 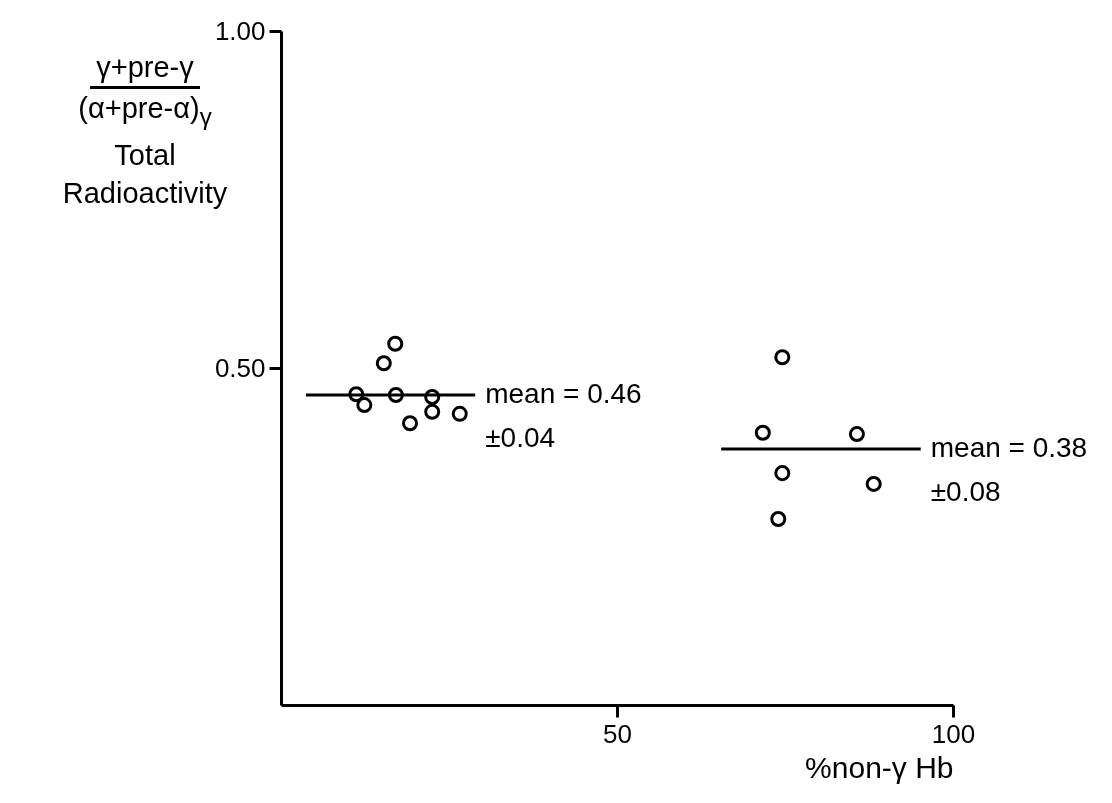 I want to click on annotation: mean = 0.38 ±0.08, so click(x=1009, y=469).